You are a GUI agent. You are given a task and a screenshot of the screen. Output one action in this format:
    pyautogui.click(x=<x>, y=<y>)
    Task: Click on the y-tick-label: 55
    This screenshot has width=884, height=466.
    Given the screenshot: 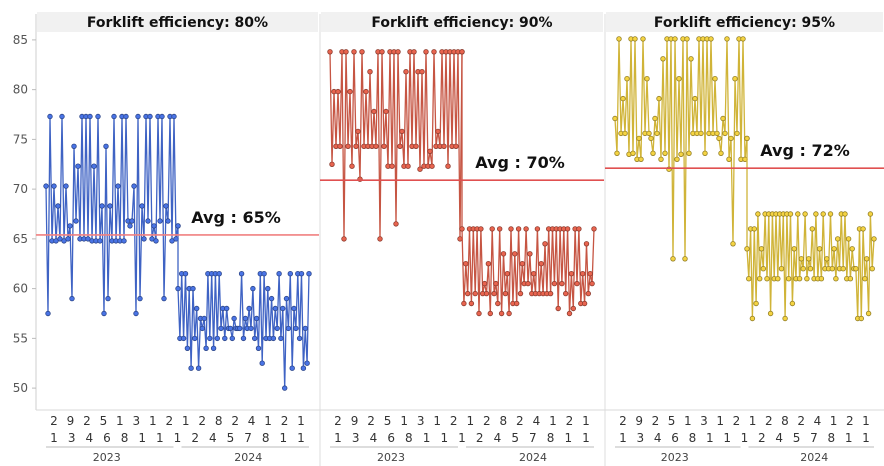 What is the action you would take?
    pyautogui.click(x=20, y=338)
    